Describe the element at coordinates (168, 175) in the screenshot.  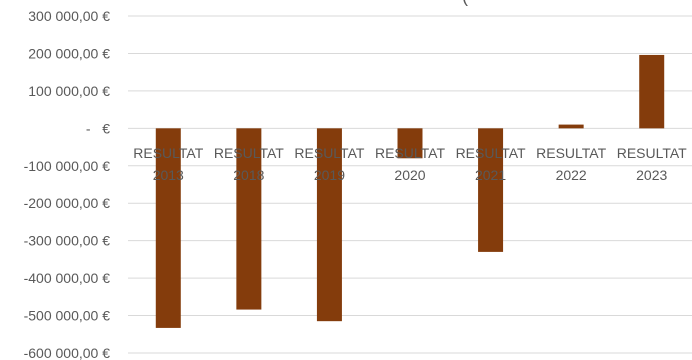
I see `category-label: 2013` at that location.